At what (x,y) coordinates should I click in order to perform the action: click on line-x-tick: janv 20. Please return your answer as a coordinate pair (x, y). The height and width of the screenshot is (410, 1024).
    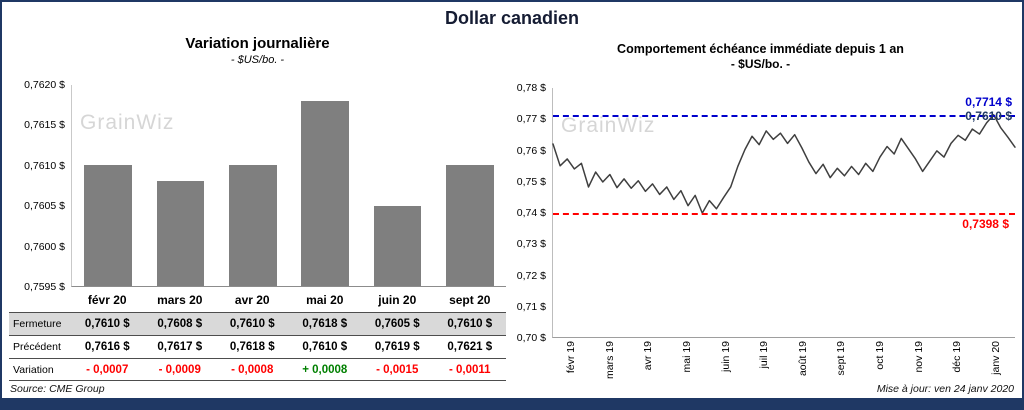
    Looking at the image, I should click on (995, 358).